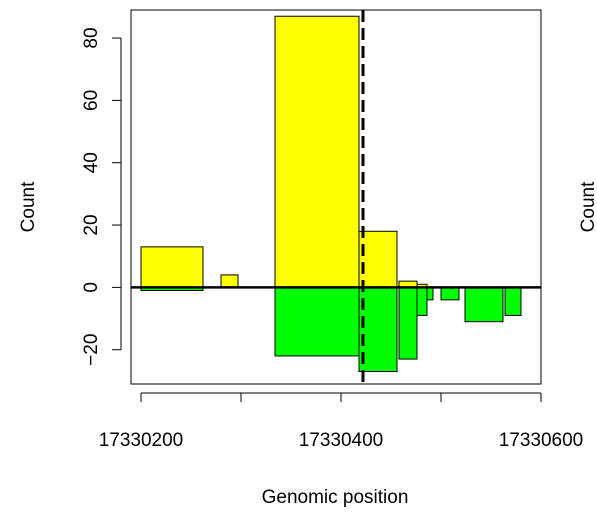  What do you see at coordinates (101, 196) in the screenshot?
I see `y-axis: −20 0 20 40 60 80` at bounding box center [101, 196].